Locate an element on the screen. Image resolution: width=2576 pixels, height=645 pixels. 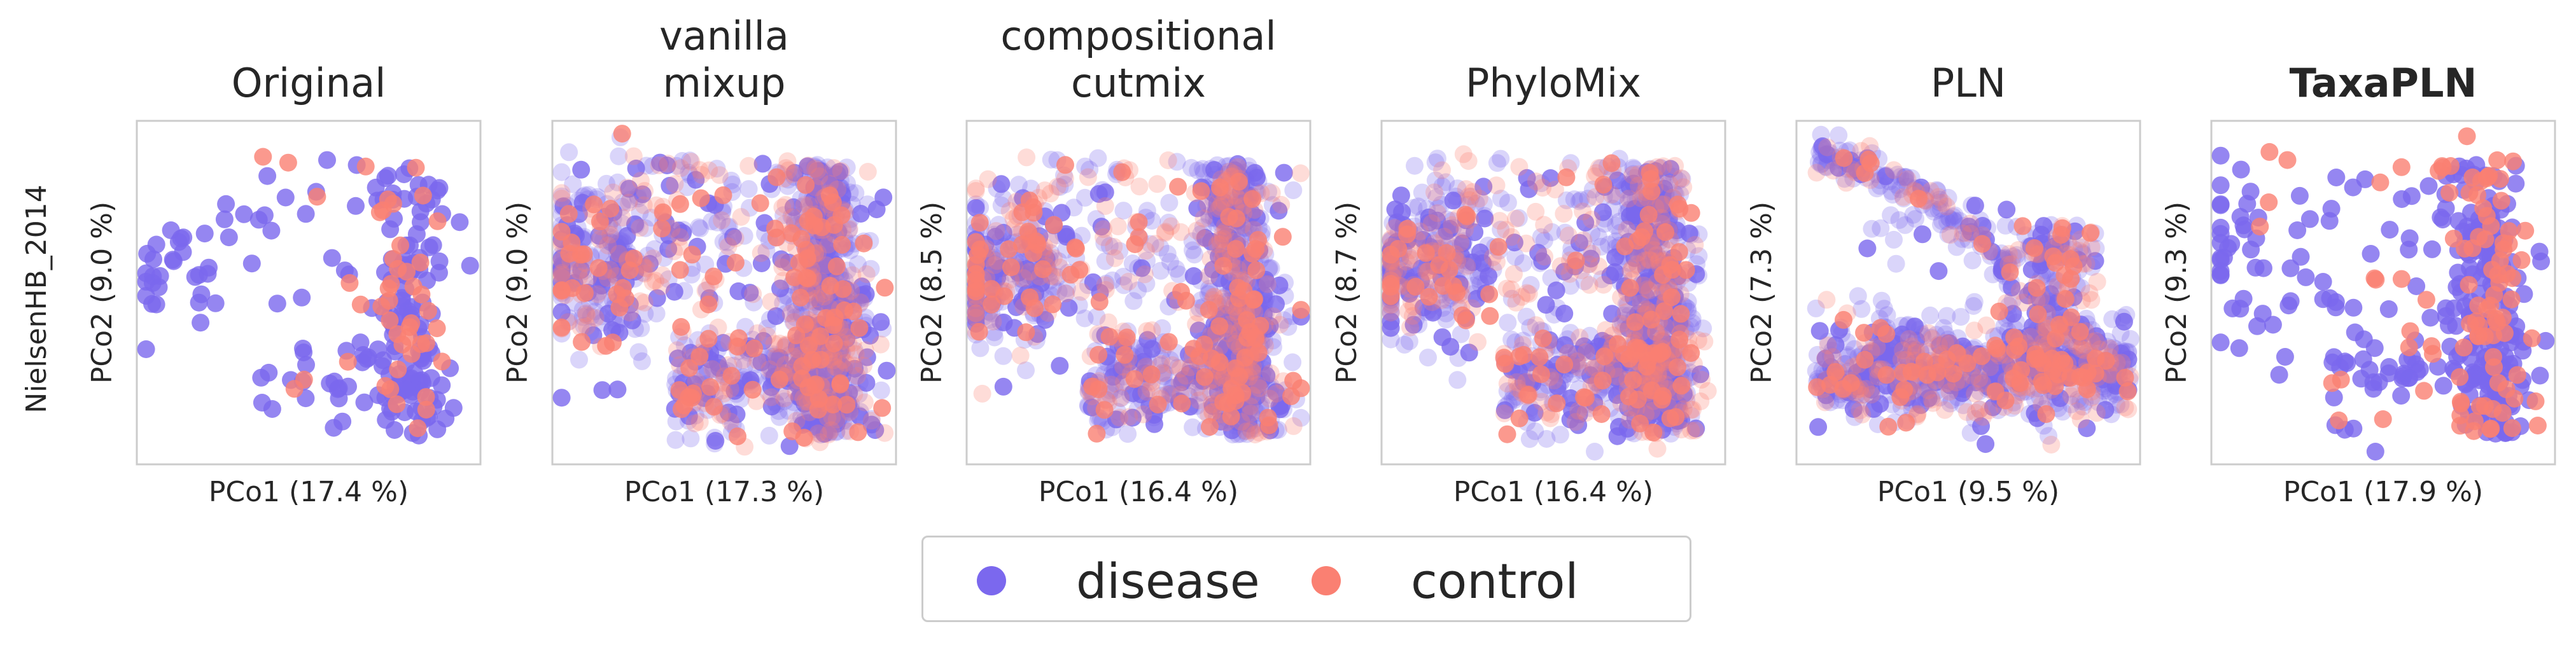
panel-title: vanilla is located at coordinates (724, 36).